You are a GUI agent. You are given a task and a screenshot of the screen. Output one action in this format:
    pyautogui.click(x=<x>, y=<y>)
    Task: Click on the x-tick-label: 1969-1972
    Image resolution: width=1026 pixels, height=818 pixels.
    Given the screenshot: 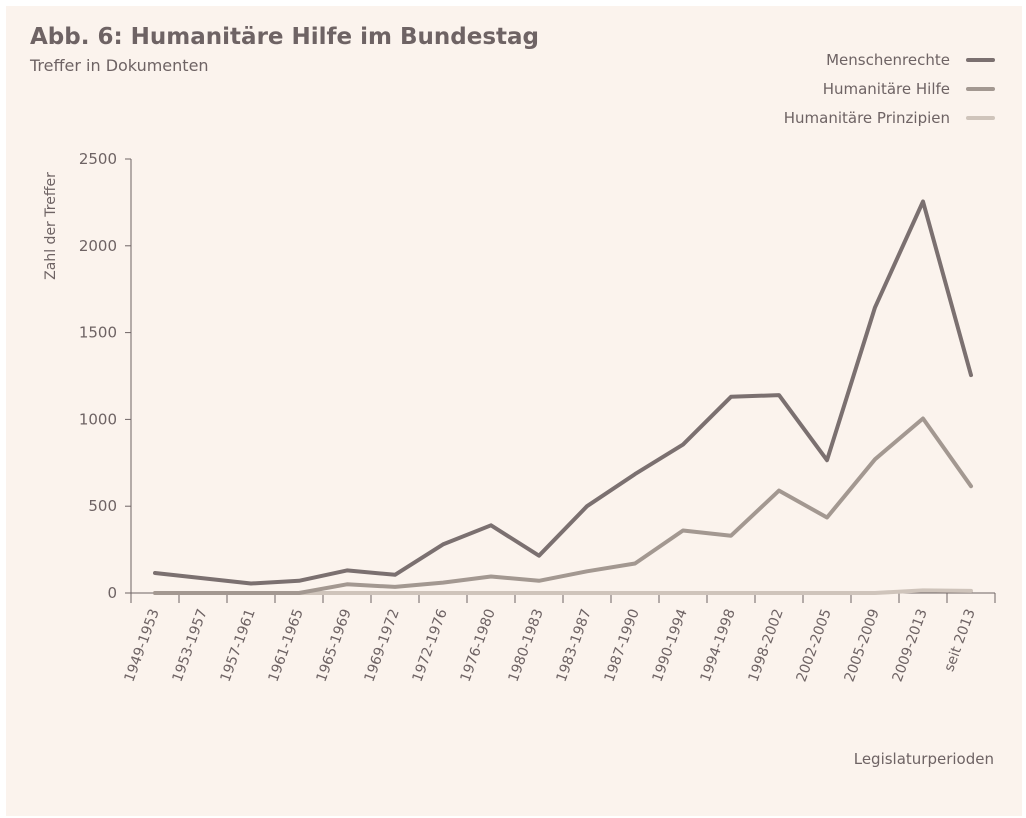 What is the action you would take?
    pyautogui.click(x=382, y=645)
    